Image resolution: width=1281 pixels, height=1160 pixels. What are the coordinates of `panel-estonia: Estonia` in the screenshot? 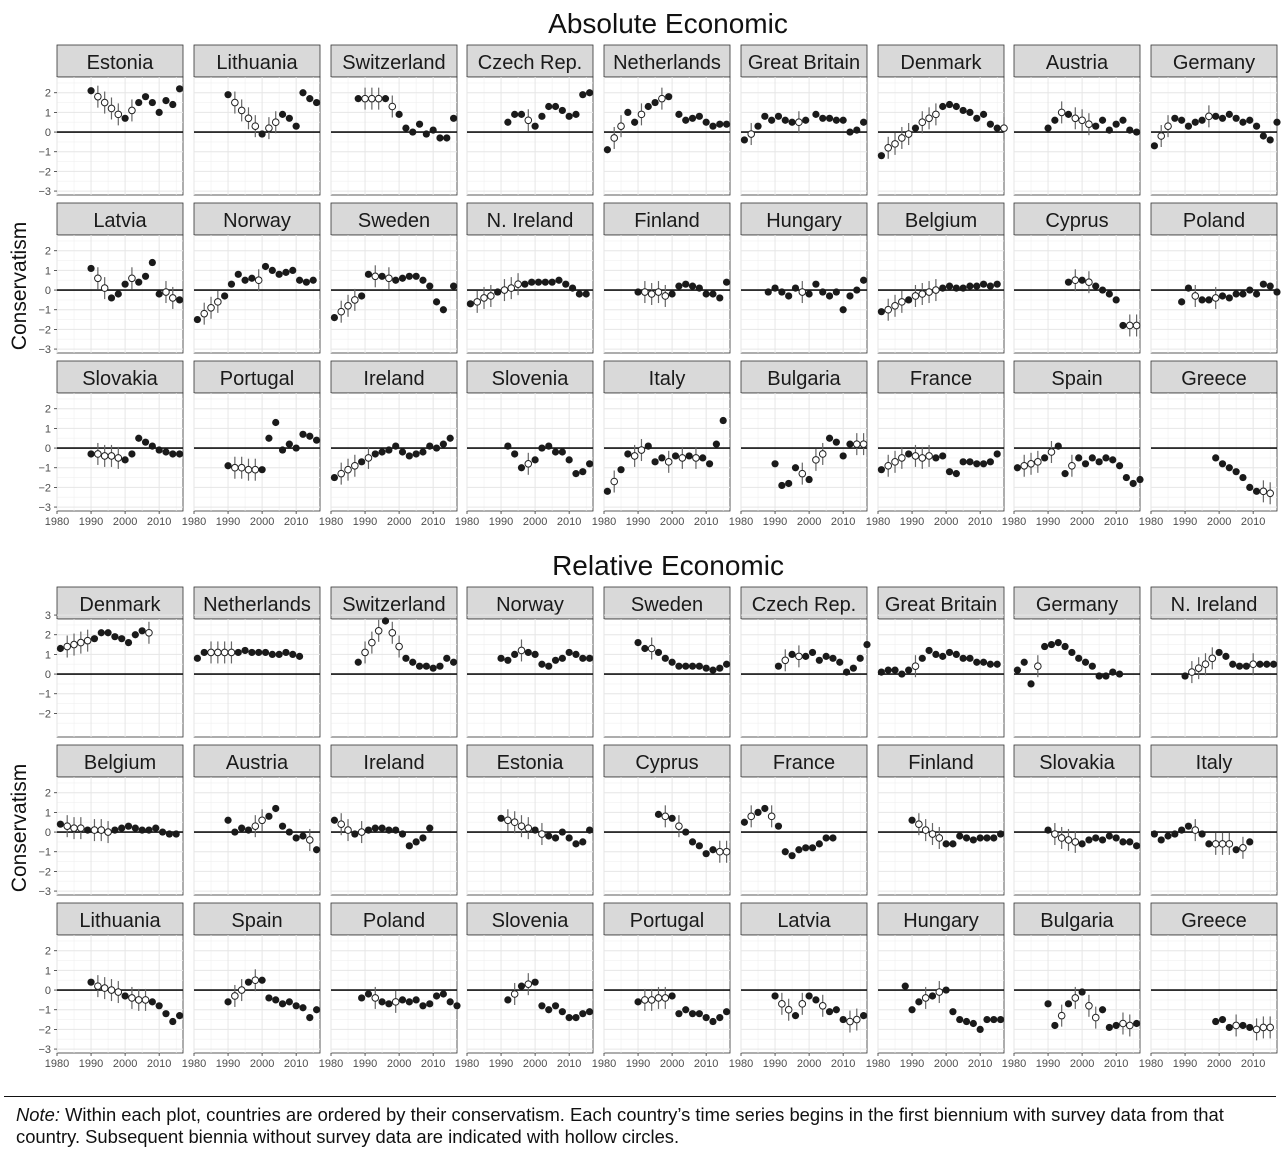 It's located at (530, 820).